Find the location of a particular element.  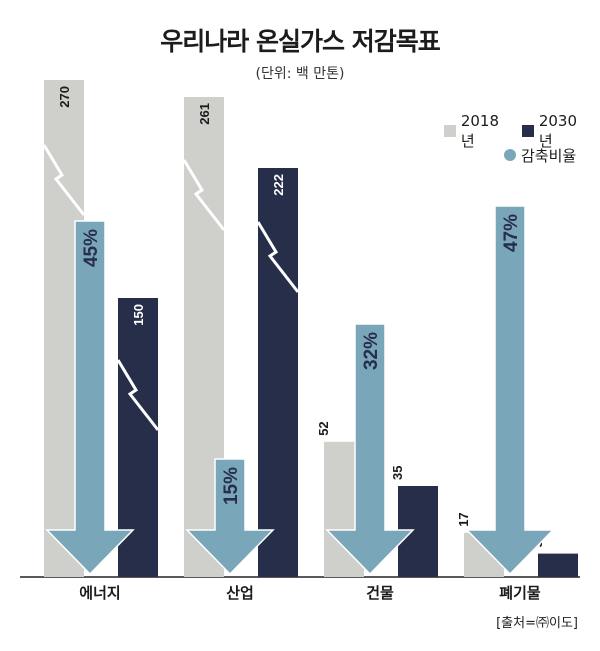

legend-swatch-rate is located at coordinates (510, 155).